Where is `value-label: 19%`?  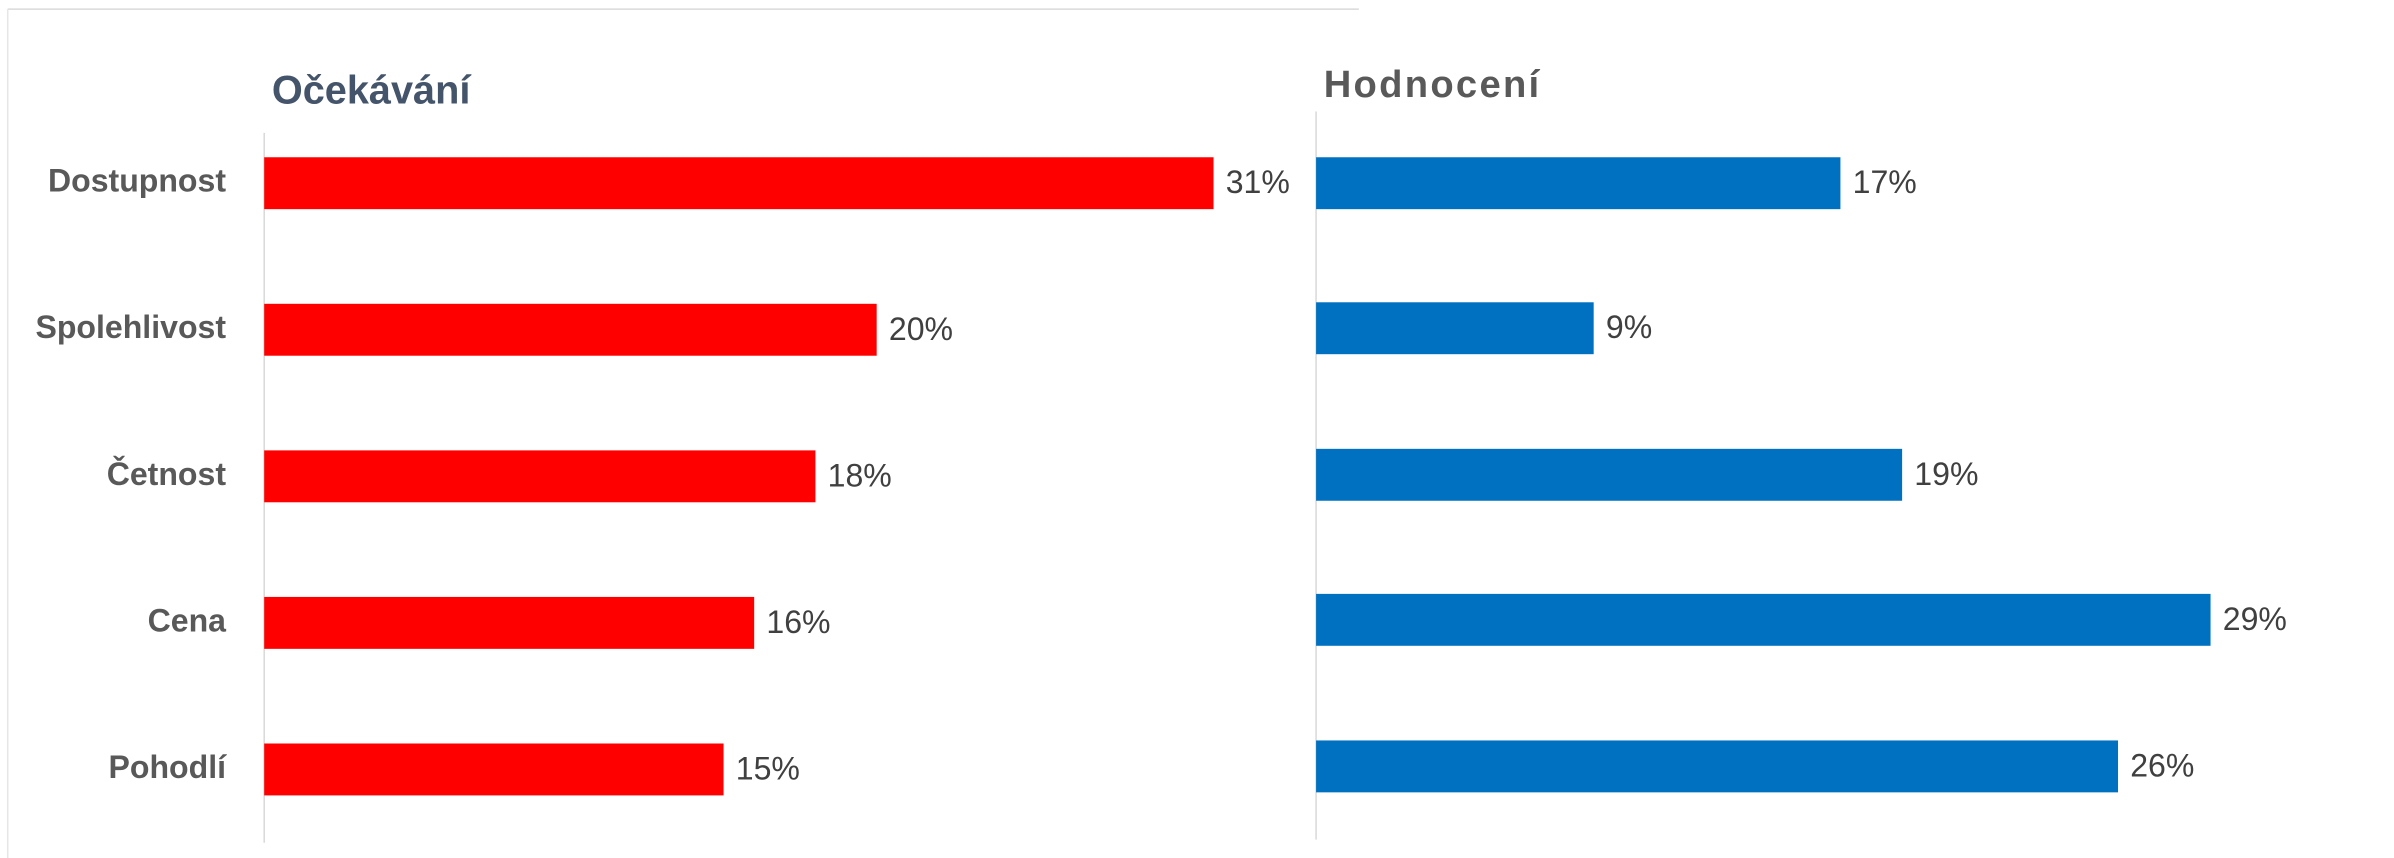
value-label: 19% is located at coordinates (1946, 474).